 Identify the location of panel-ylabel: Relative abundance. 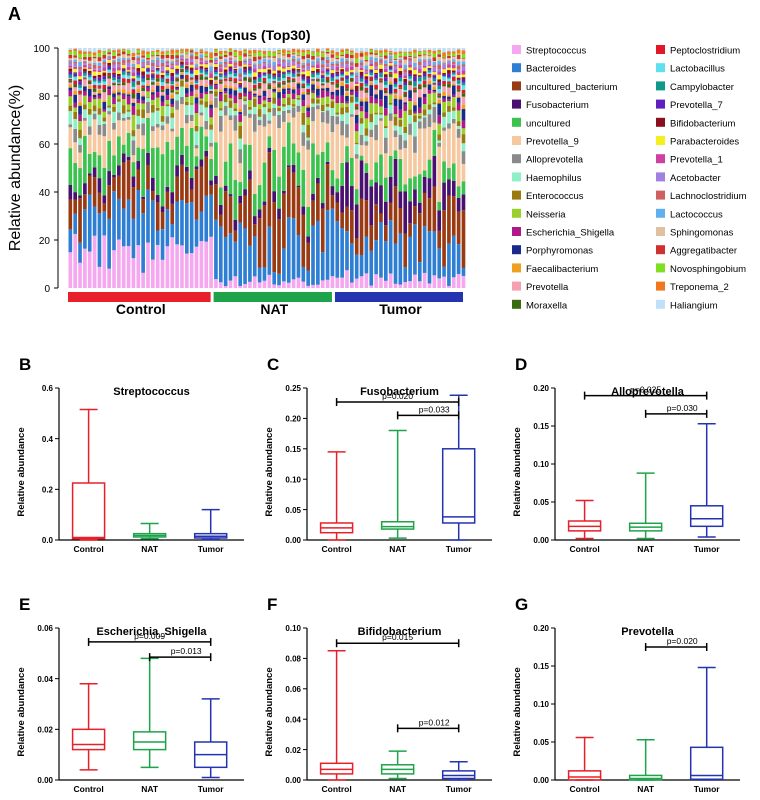
(21, 711).